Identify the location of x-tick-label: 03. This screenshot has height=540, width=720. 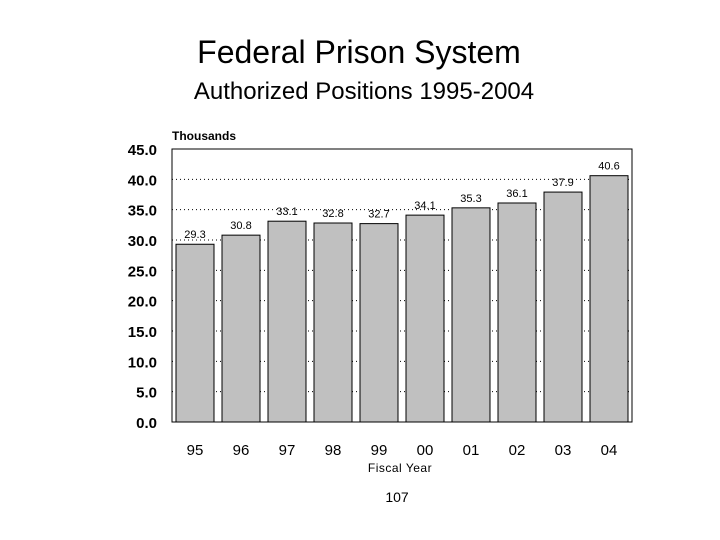
(563, 450).